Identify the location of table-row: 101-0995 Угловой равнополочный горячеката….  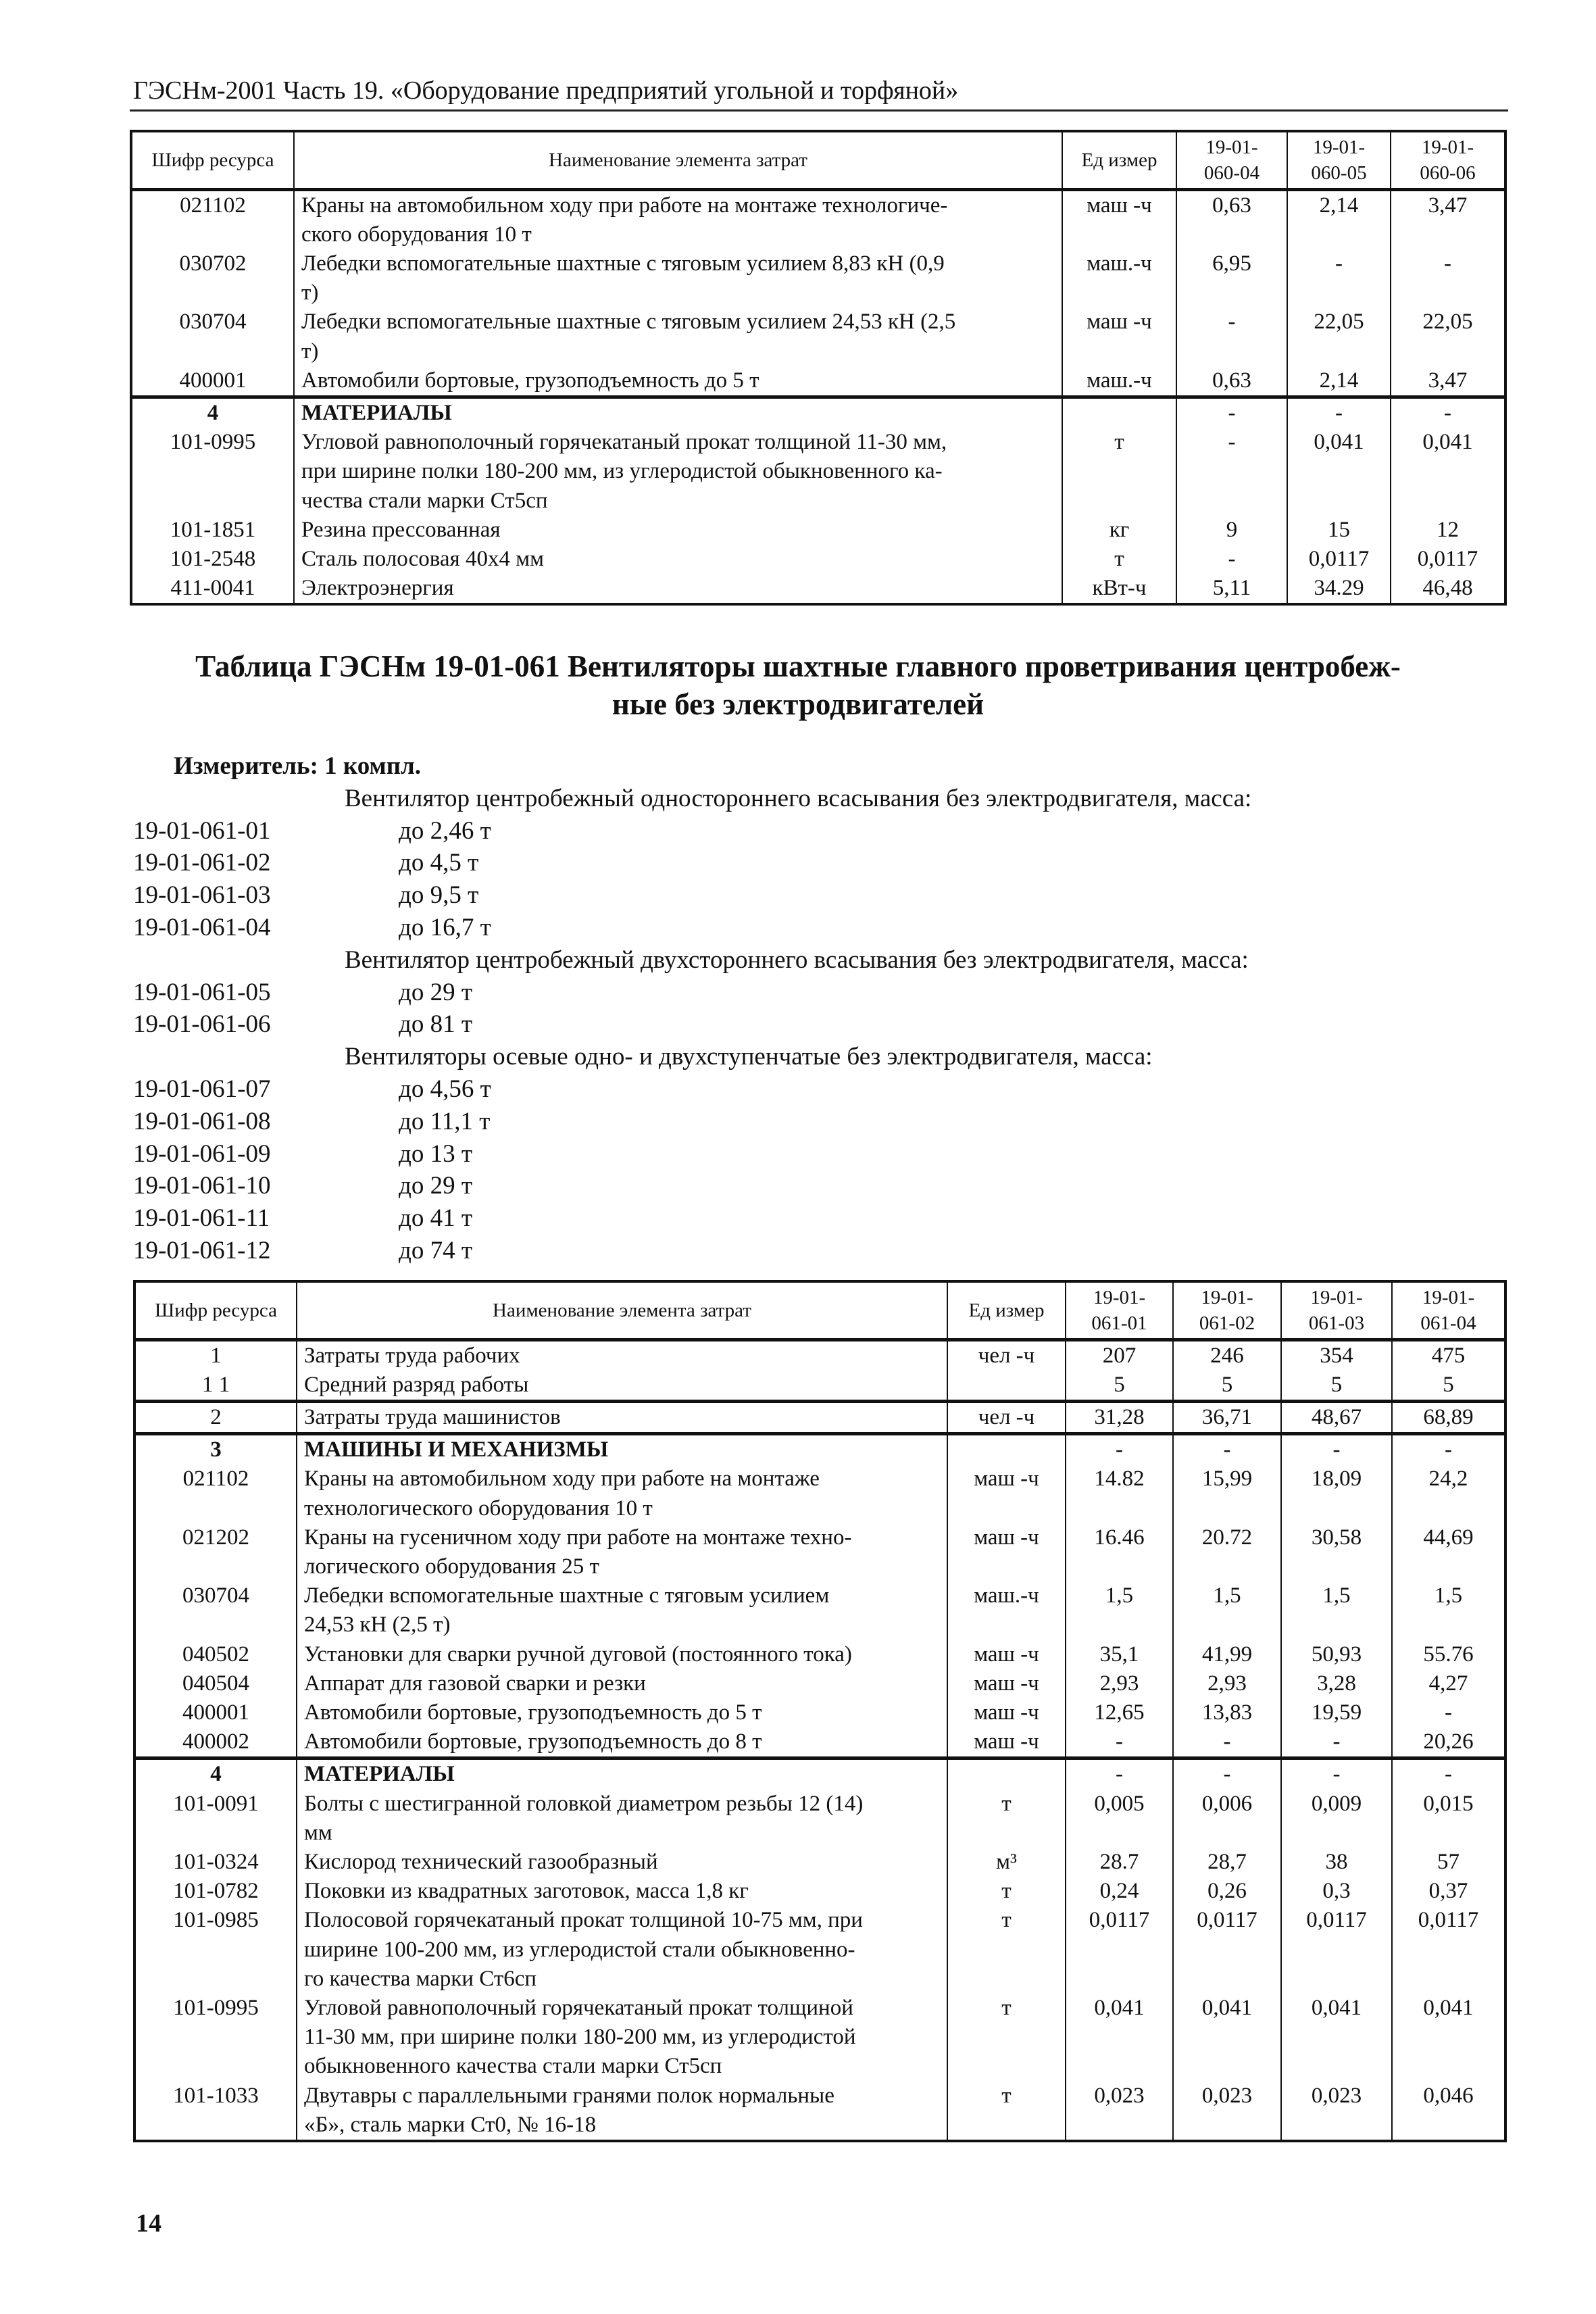
(818, 472).